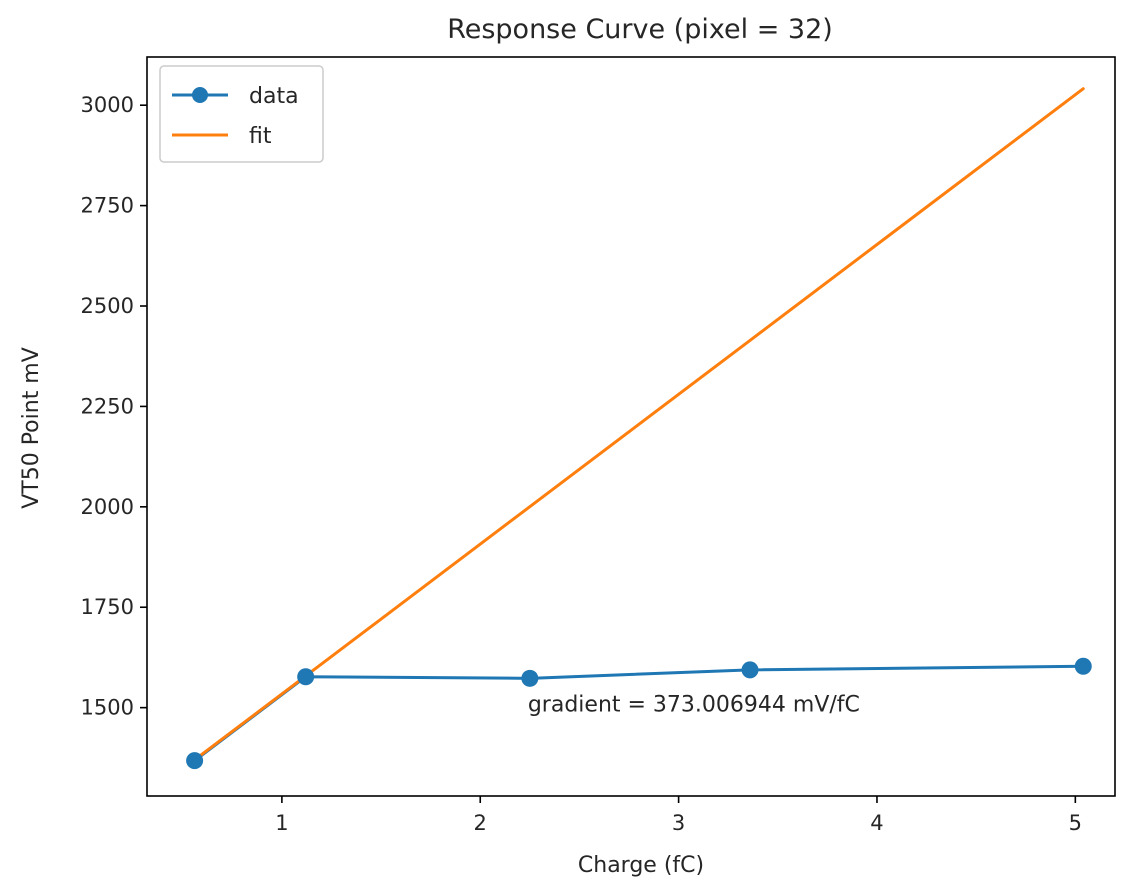 This screenshot has width=1127, height=886. Describe the element at coordinates (107, 306) in the screenshot. I see `y-tick-label: 2500` at that location.